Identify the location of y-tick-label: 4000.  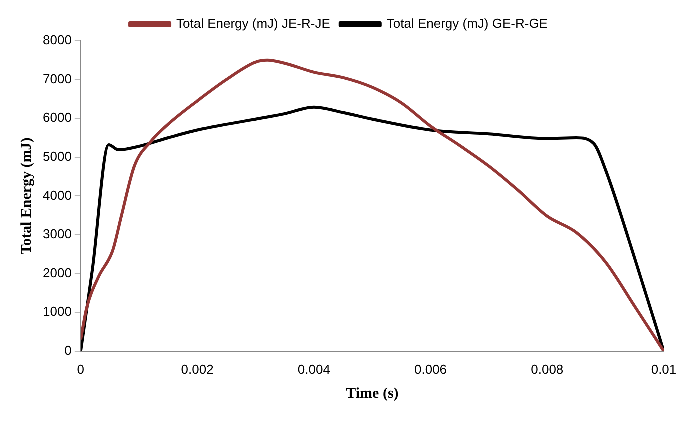
(57, 195).